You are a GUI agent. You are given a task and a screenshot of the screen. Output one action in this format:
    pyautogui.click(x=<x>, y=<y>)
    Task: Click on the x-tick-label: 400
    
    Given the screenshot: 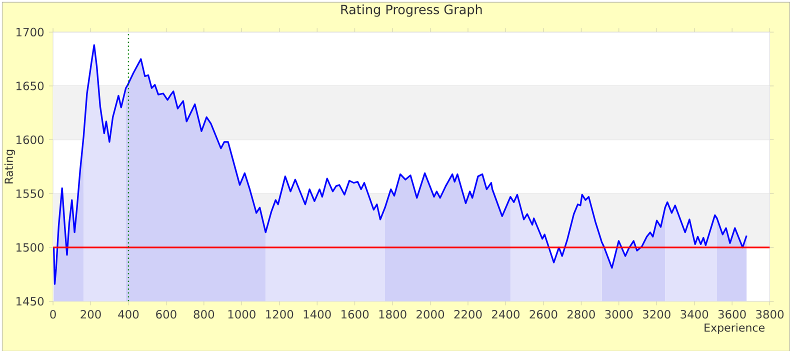 What is the action you would take?
    pyautogui.click(x=128, y=314)
    